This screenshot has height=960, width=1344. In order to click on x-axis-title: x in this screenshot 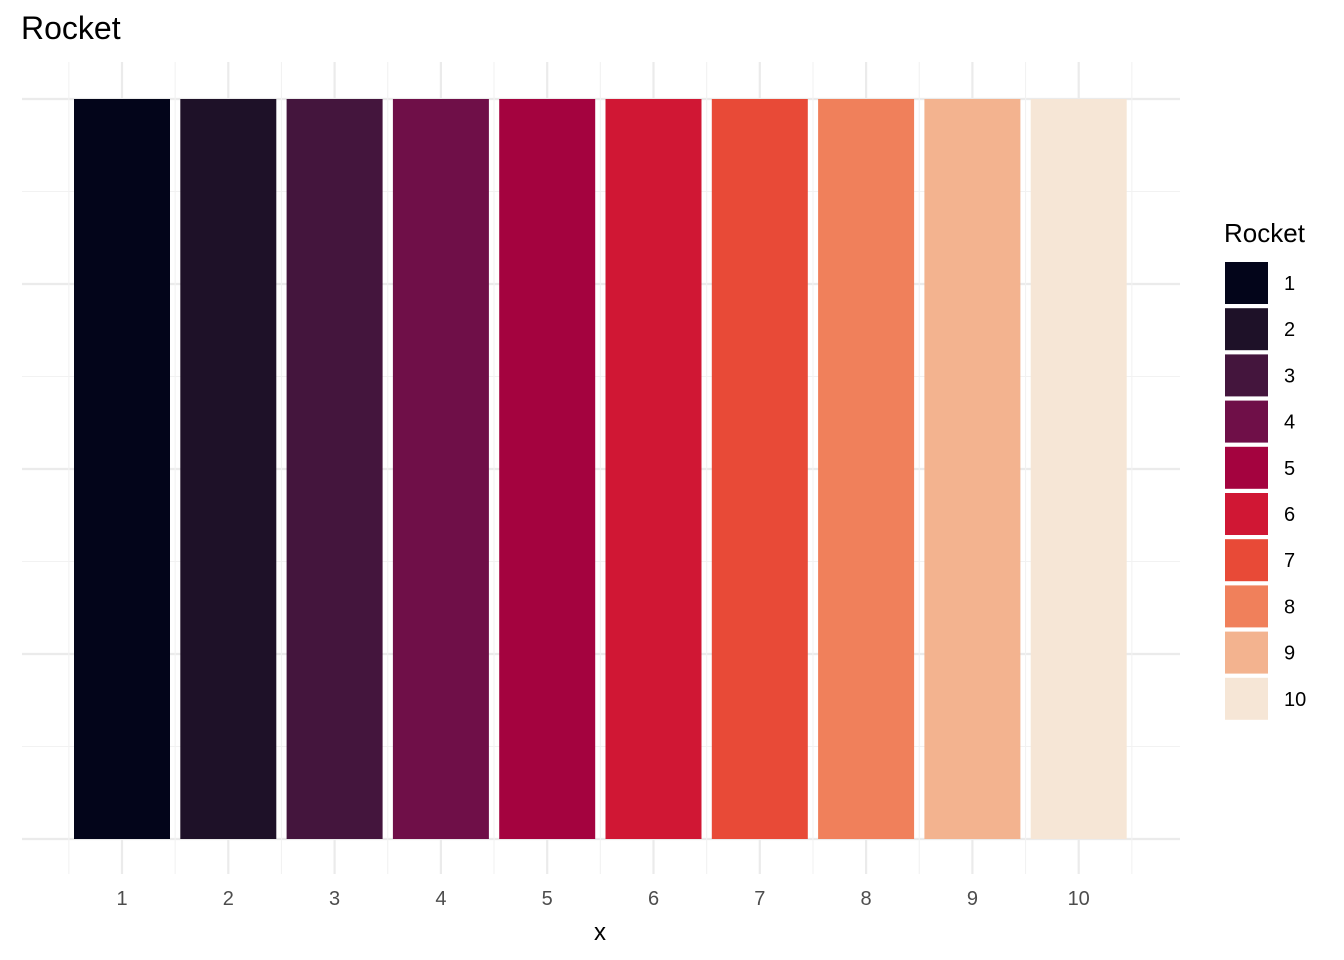, I will do `click(600, 932)`.